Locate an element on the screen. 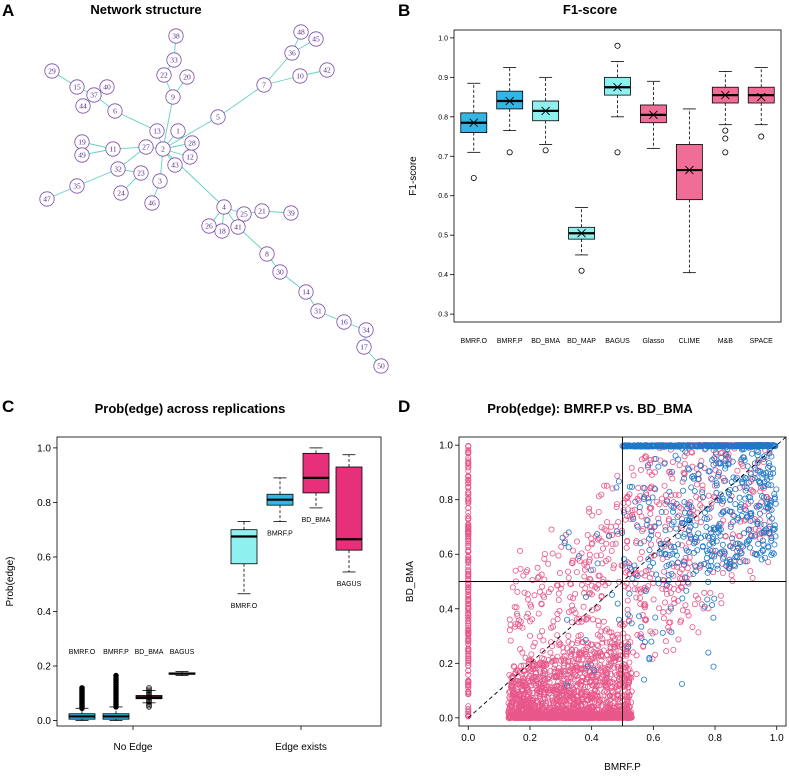 This screenshot has width=789, height=780. network-node-label: 17 is located at coordinates (364, 347).